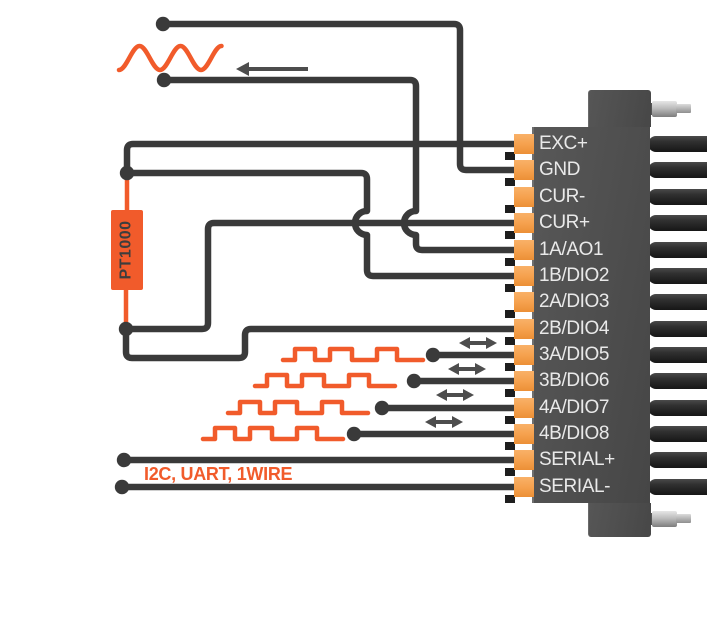 The image size is (707, 630). I want to click on pin-1b-dio2, so click(524, 276).